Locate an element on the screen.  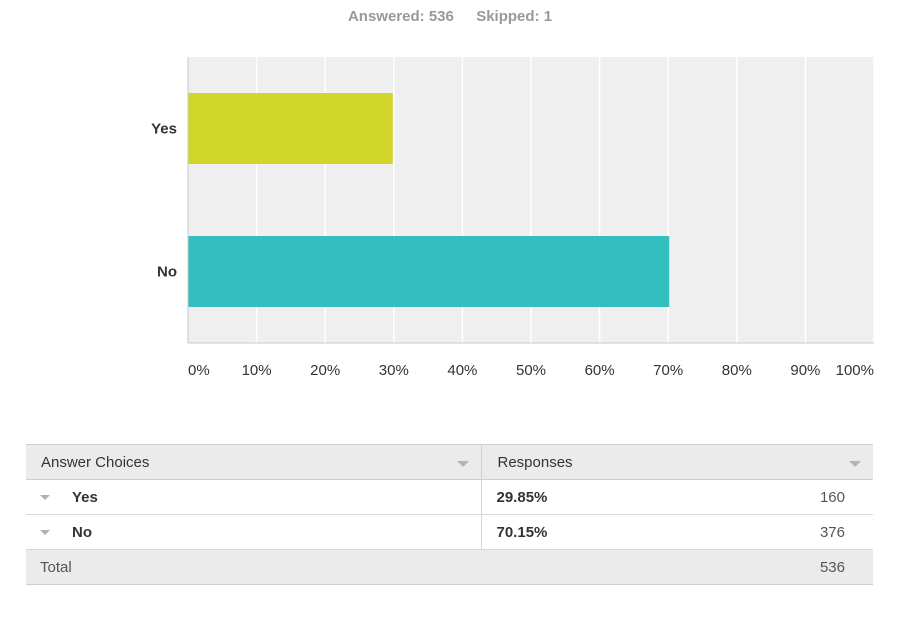
response-count: 160 is located at coordinates (832, 497).